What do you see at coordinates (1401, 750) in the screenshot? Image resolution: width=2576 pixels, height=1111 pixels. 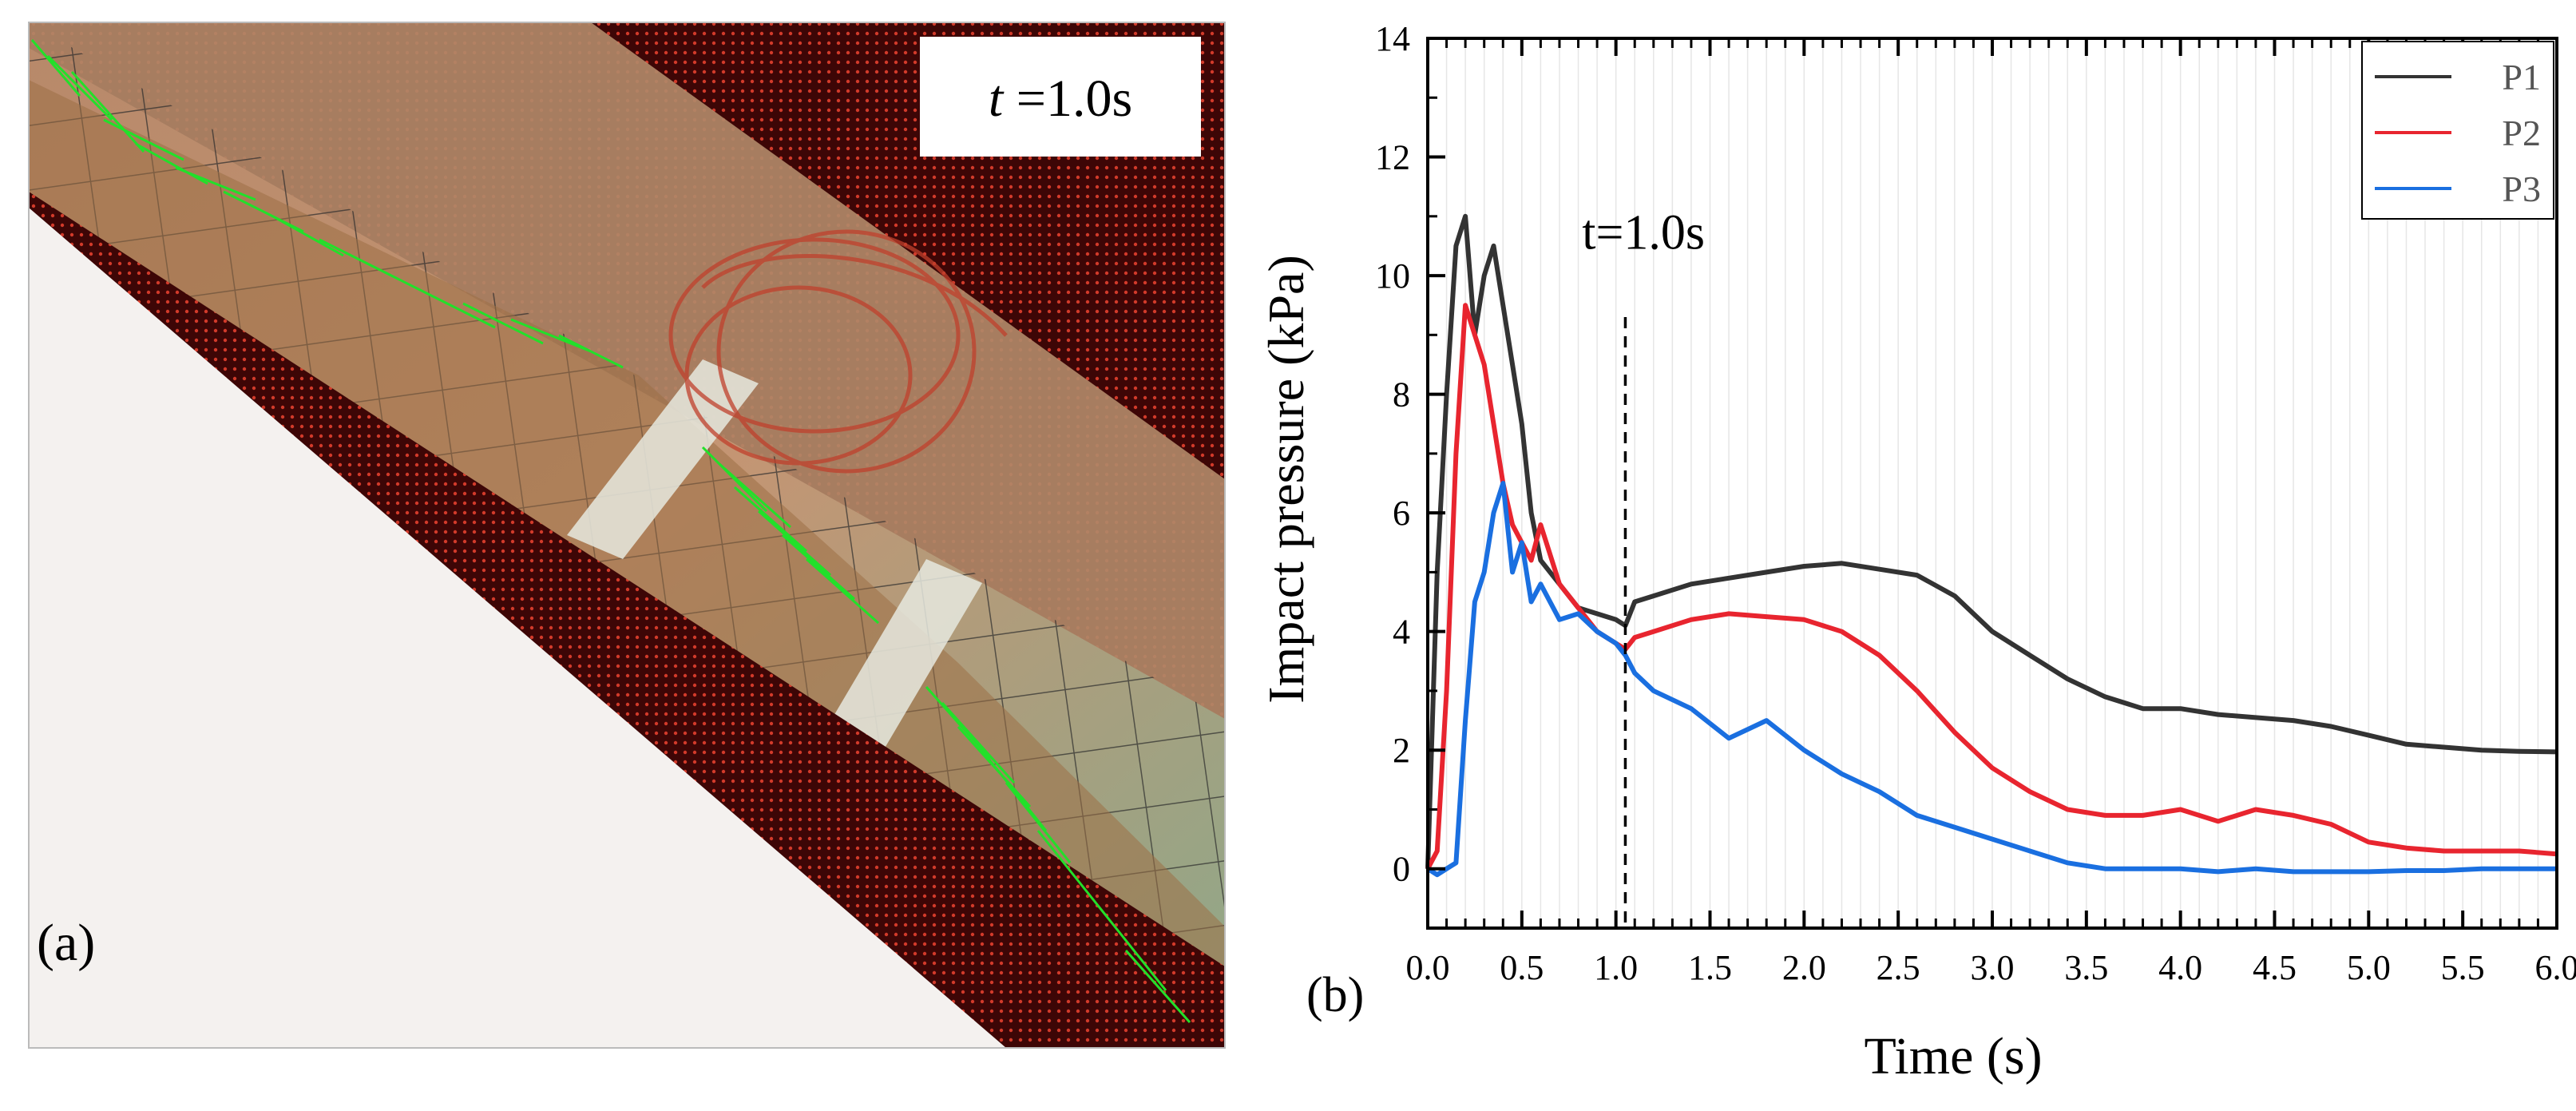 I see `y-tick-label: 2` at bounding box center [1401, 750].